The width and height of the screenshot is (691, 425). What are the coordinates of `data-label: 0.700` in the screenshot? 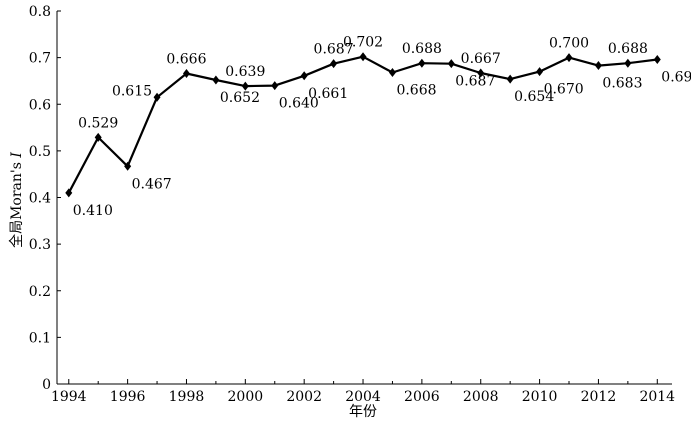 It's located at (569, 44).